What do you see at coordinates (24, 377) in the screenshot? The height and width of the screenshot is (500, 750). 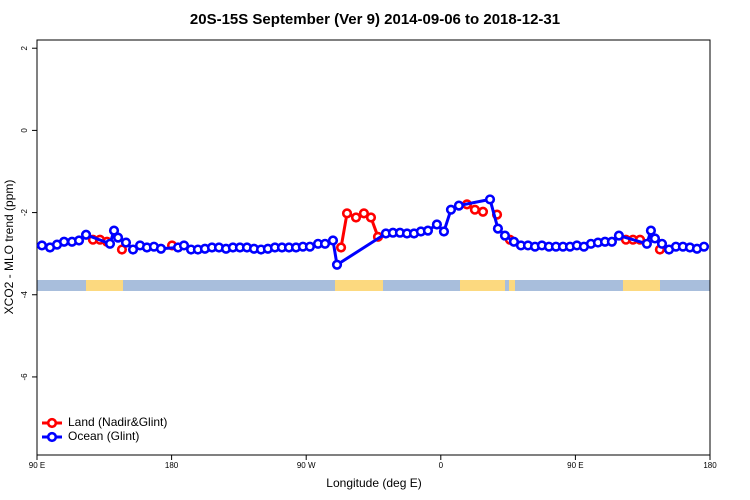 I see `y-tick-label: -6` at bounding box center [24, 377].